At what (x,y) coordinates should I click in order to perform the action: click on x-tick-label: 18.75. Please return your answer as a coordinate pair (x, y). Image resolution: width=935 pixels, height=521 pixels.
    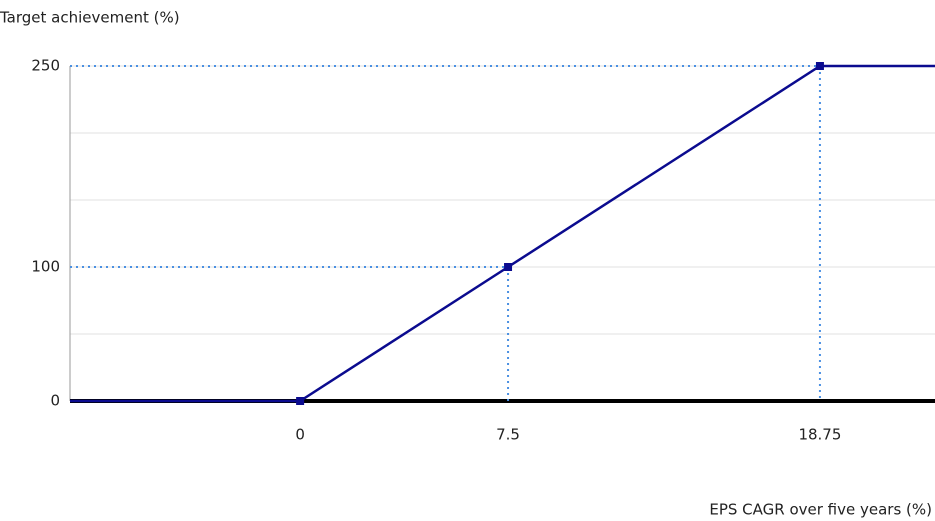
    Looking at the image, I should click on (819, 435).